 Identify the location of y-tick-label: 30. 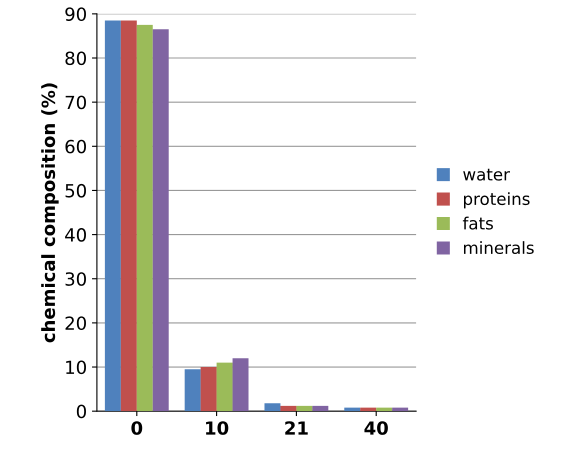
(76, 279).